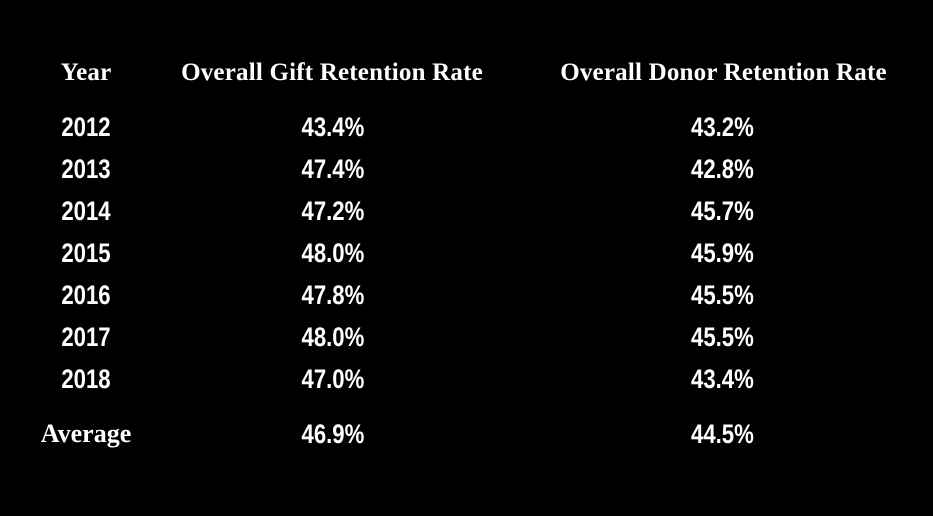  I want to click on gift-rate-cell: 47.2%, so click(333, 210).